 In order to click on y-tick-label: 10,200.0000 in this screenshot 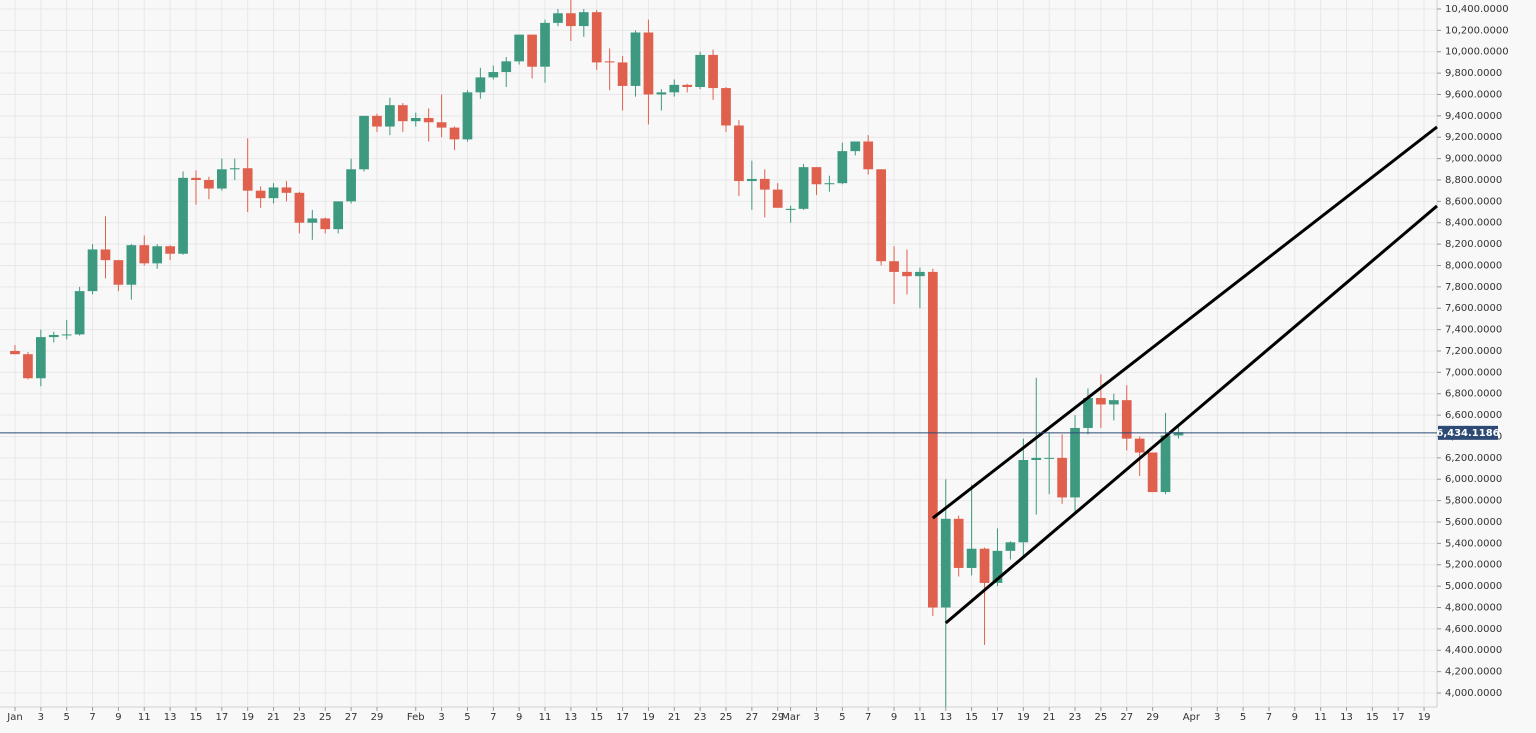, I will do `click(1477, 30)`.